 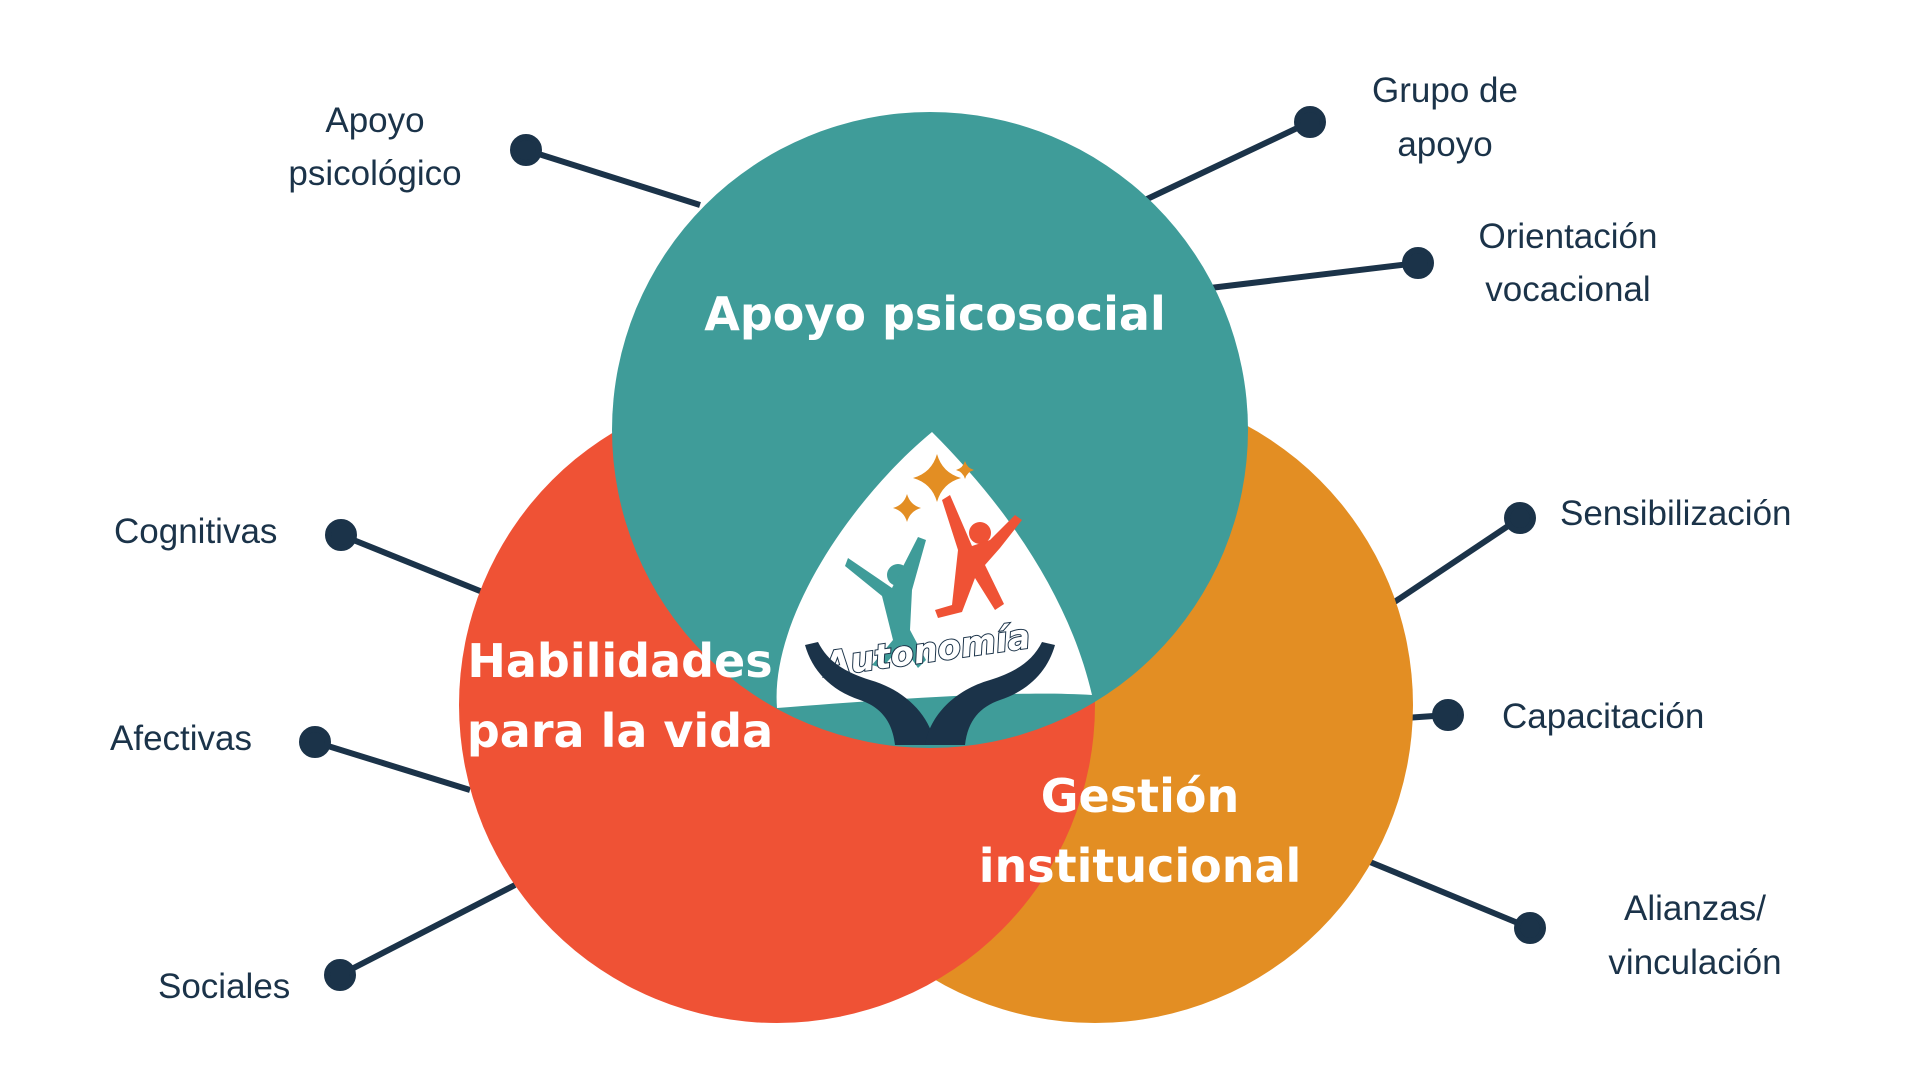 I want to click on label-apoyo-psicologico-line2: psicológico, so click(x=374, y=173).